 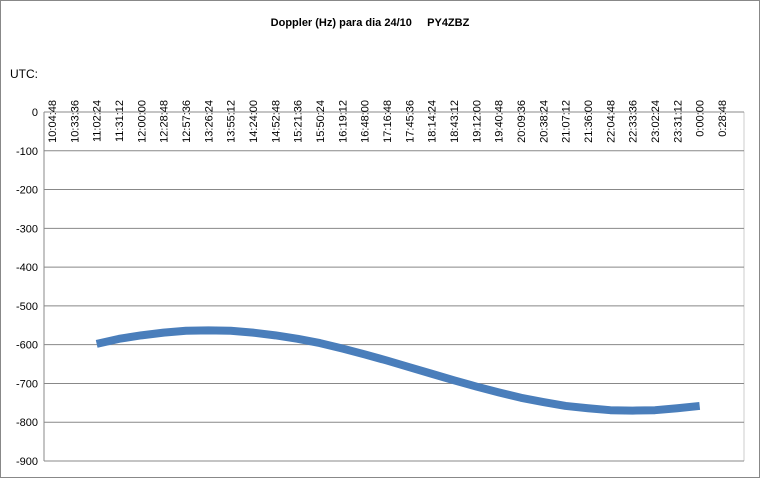 What do you see at coordinates (98, 121) in the screenshot?
I see `x-tick-label: 11:02:24` at bounding box center [98, 121].